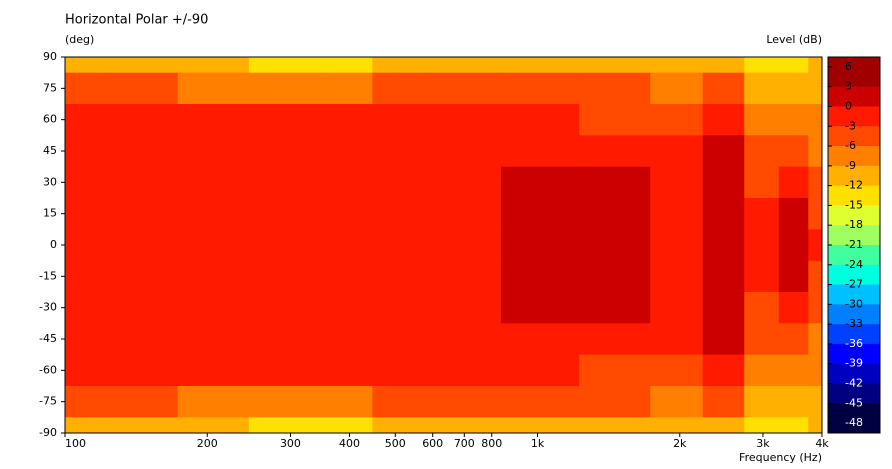  Describe the element at coordinates (349, 443) in the screenshot. I see `x-tick-label: 400` at that location.